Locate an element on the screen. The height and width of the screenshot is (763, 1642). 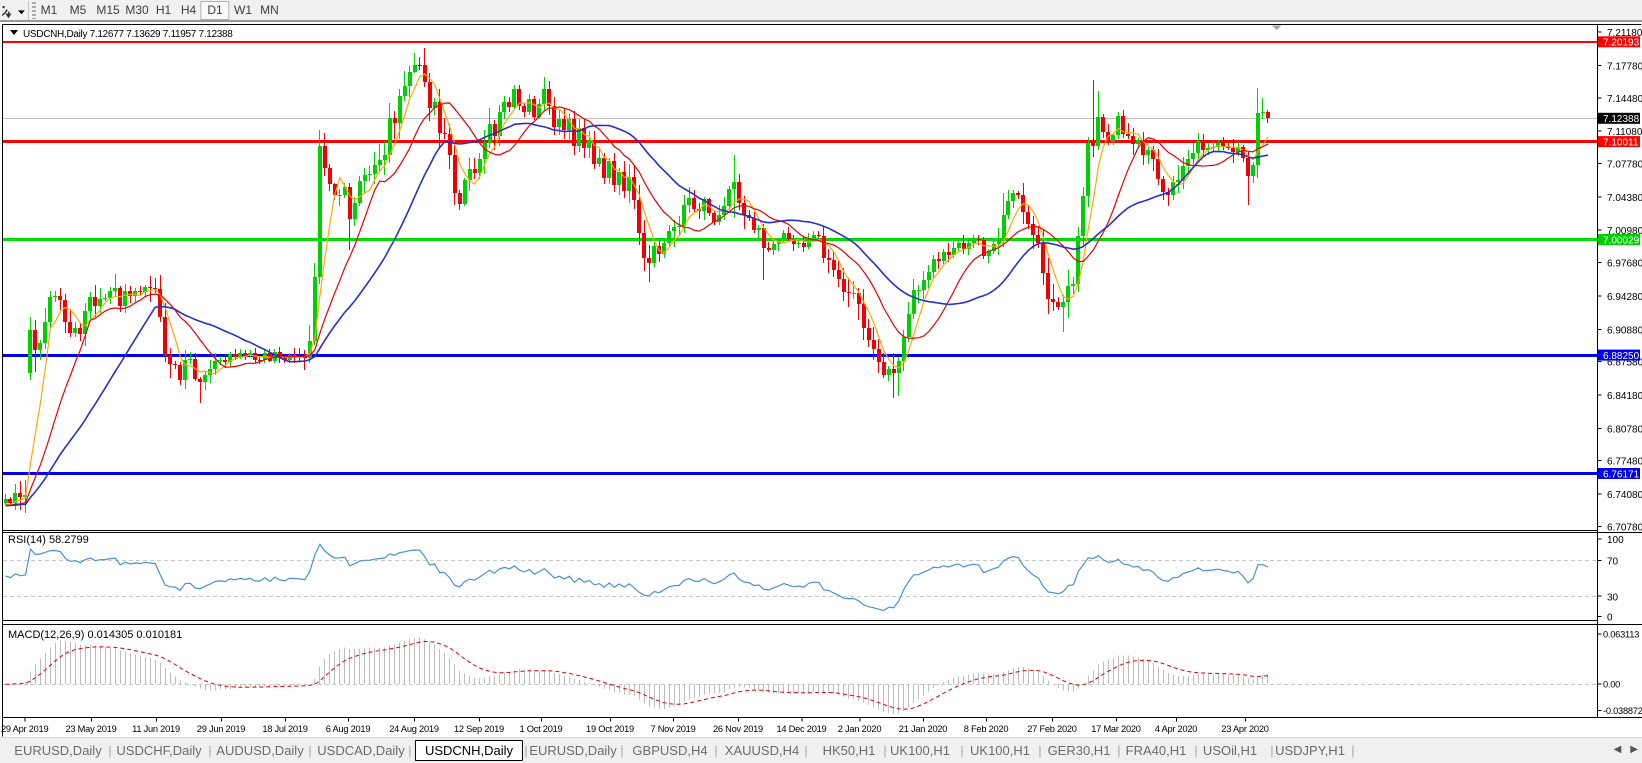
svg-text: 6 Aug 2019 is located at coordinates (348, 729).